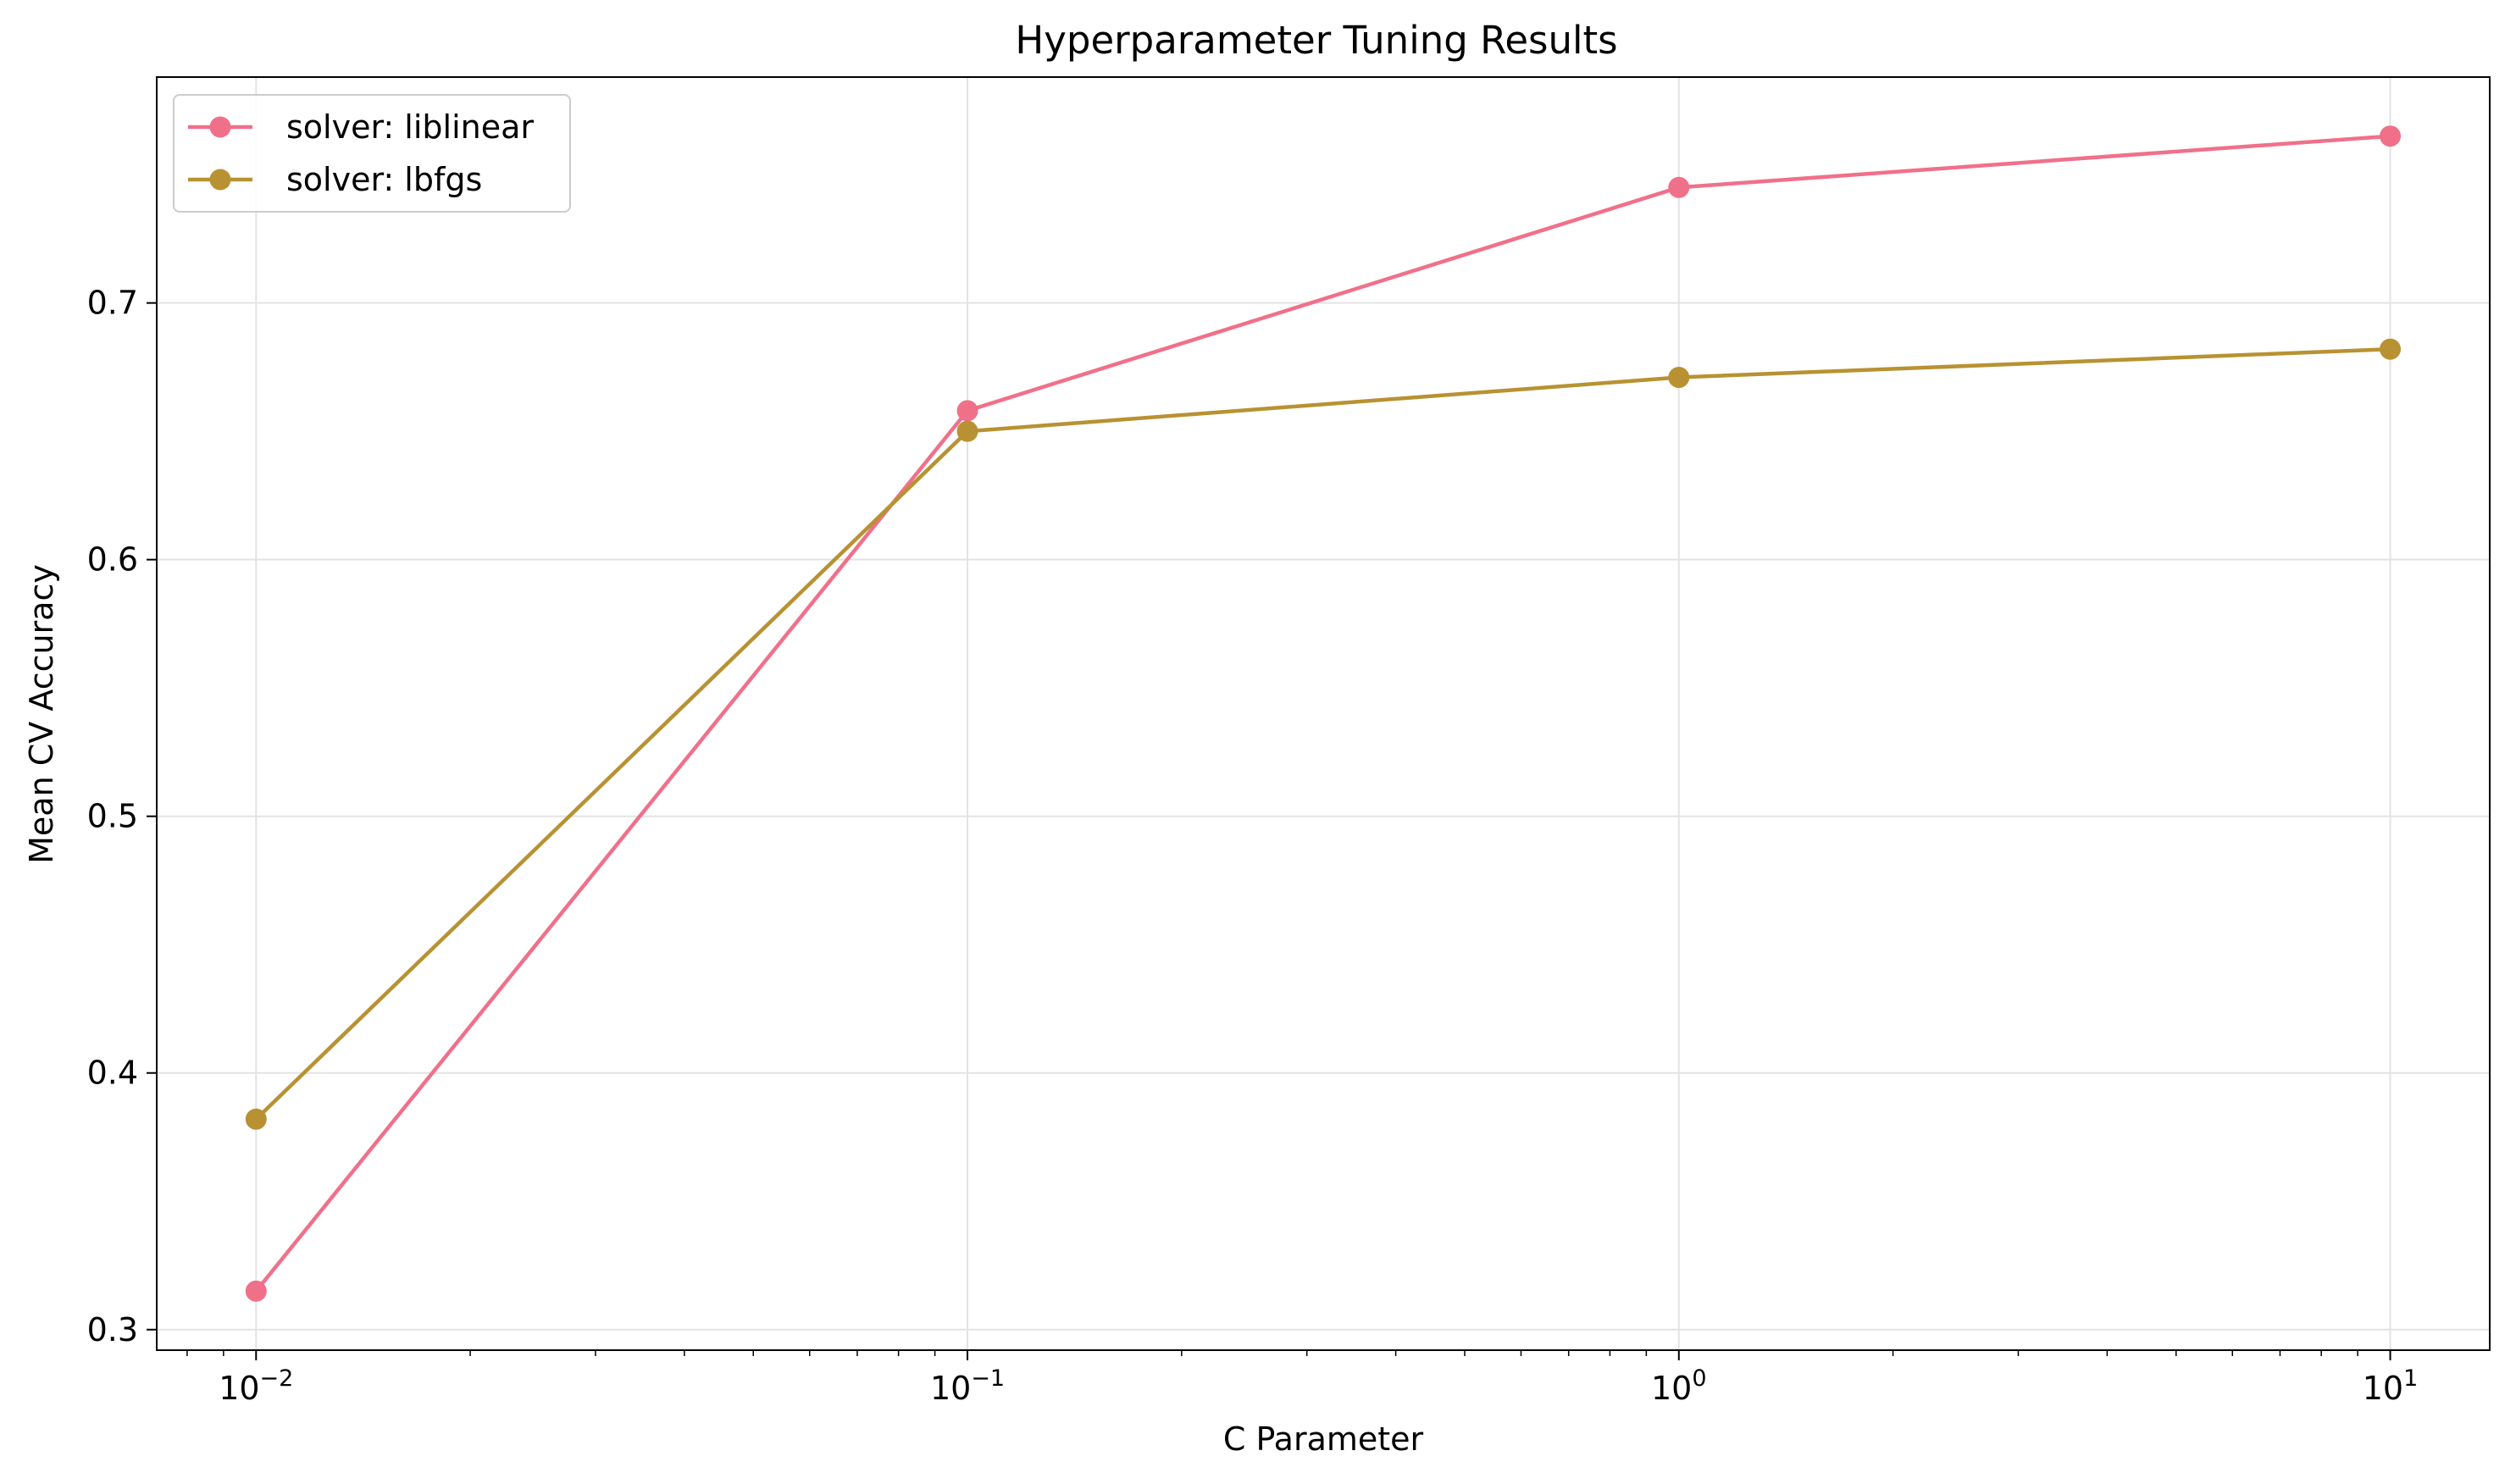 The height and width of the screenshot is (1484, 2516). I want to click on x-tick-label: 10¹, so click(2391, 1386).